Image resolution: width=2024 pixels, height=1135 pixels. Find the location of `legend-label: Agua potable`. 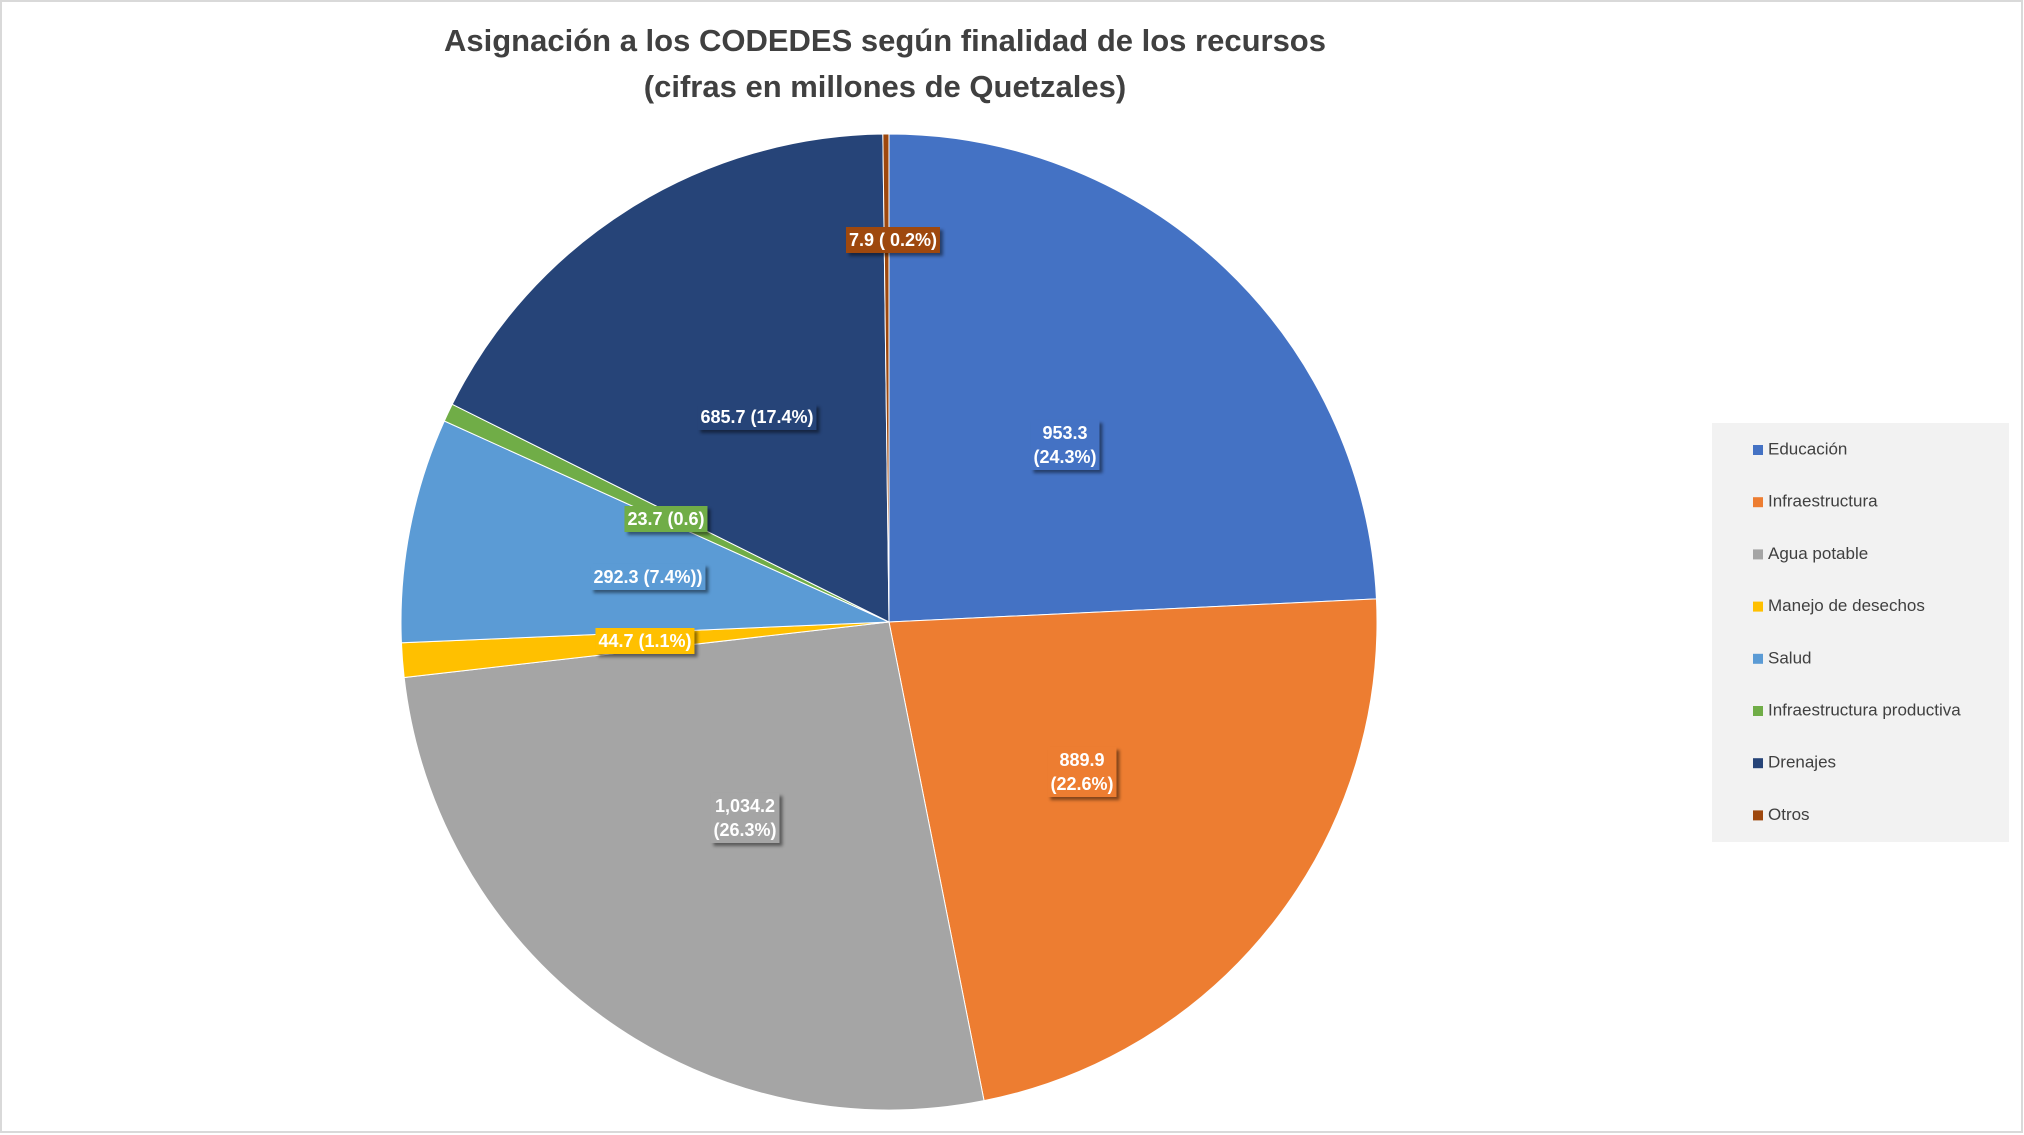

legend-label: Agua potable is located at coordinates (1818, 553).